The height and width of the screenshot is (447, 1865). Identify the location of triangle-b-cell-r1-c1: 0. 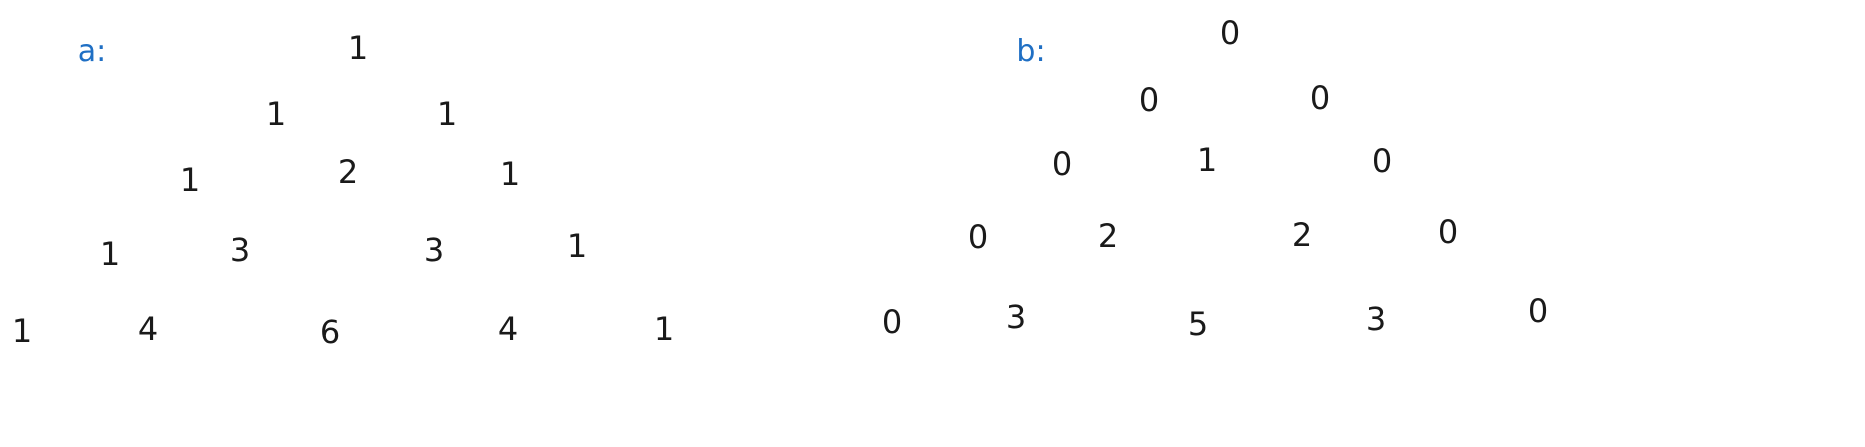
(1320, 98).